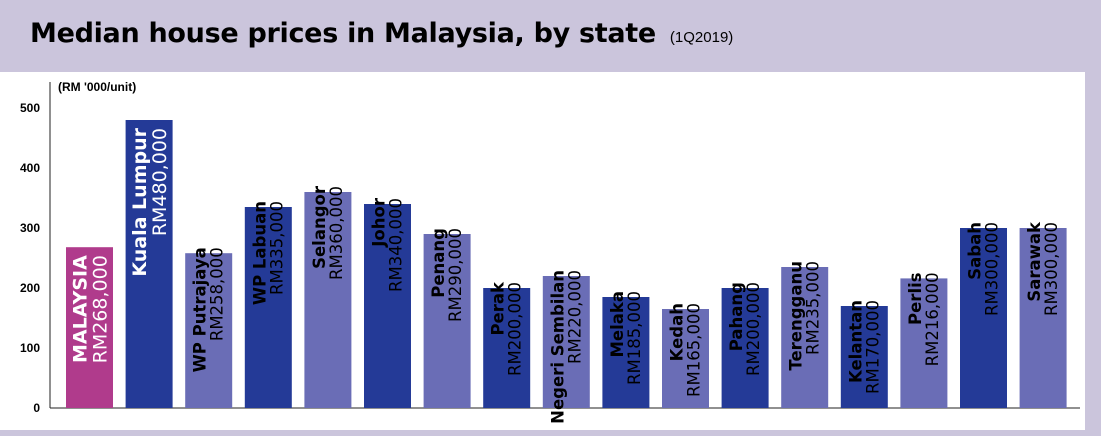  I want to click on category-label: Terengganu, so click(796, 316).